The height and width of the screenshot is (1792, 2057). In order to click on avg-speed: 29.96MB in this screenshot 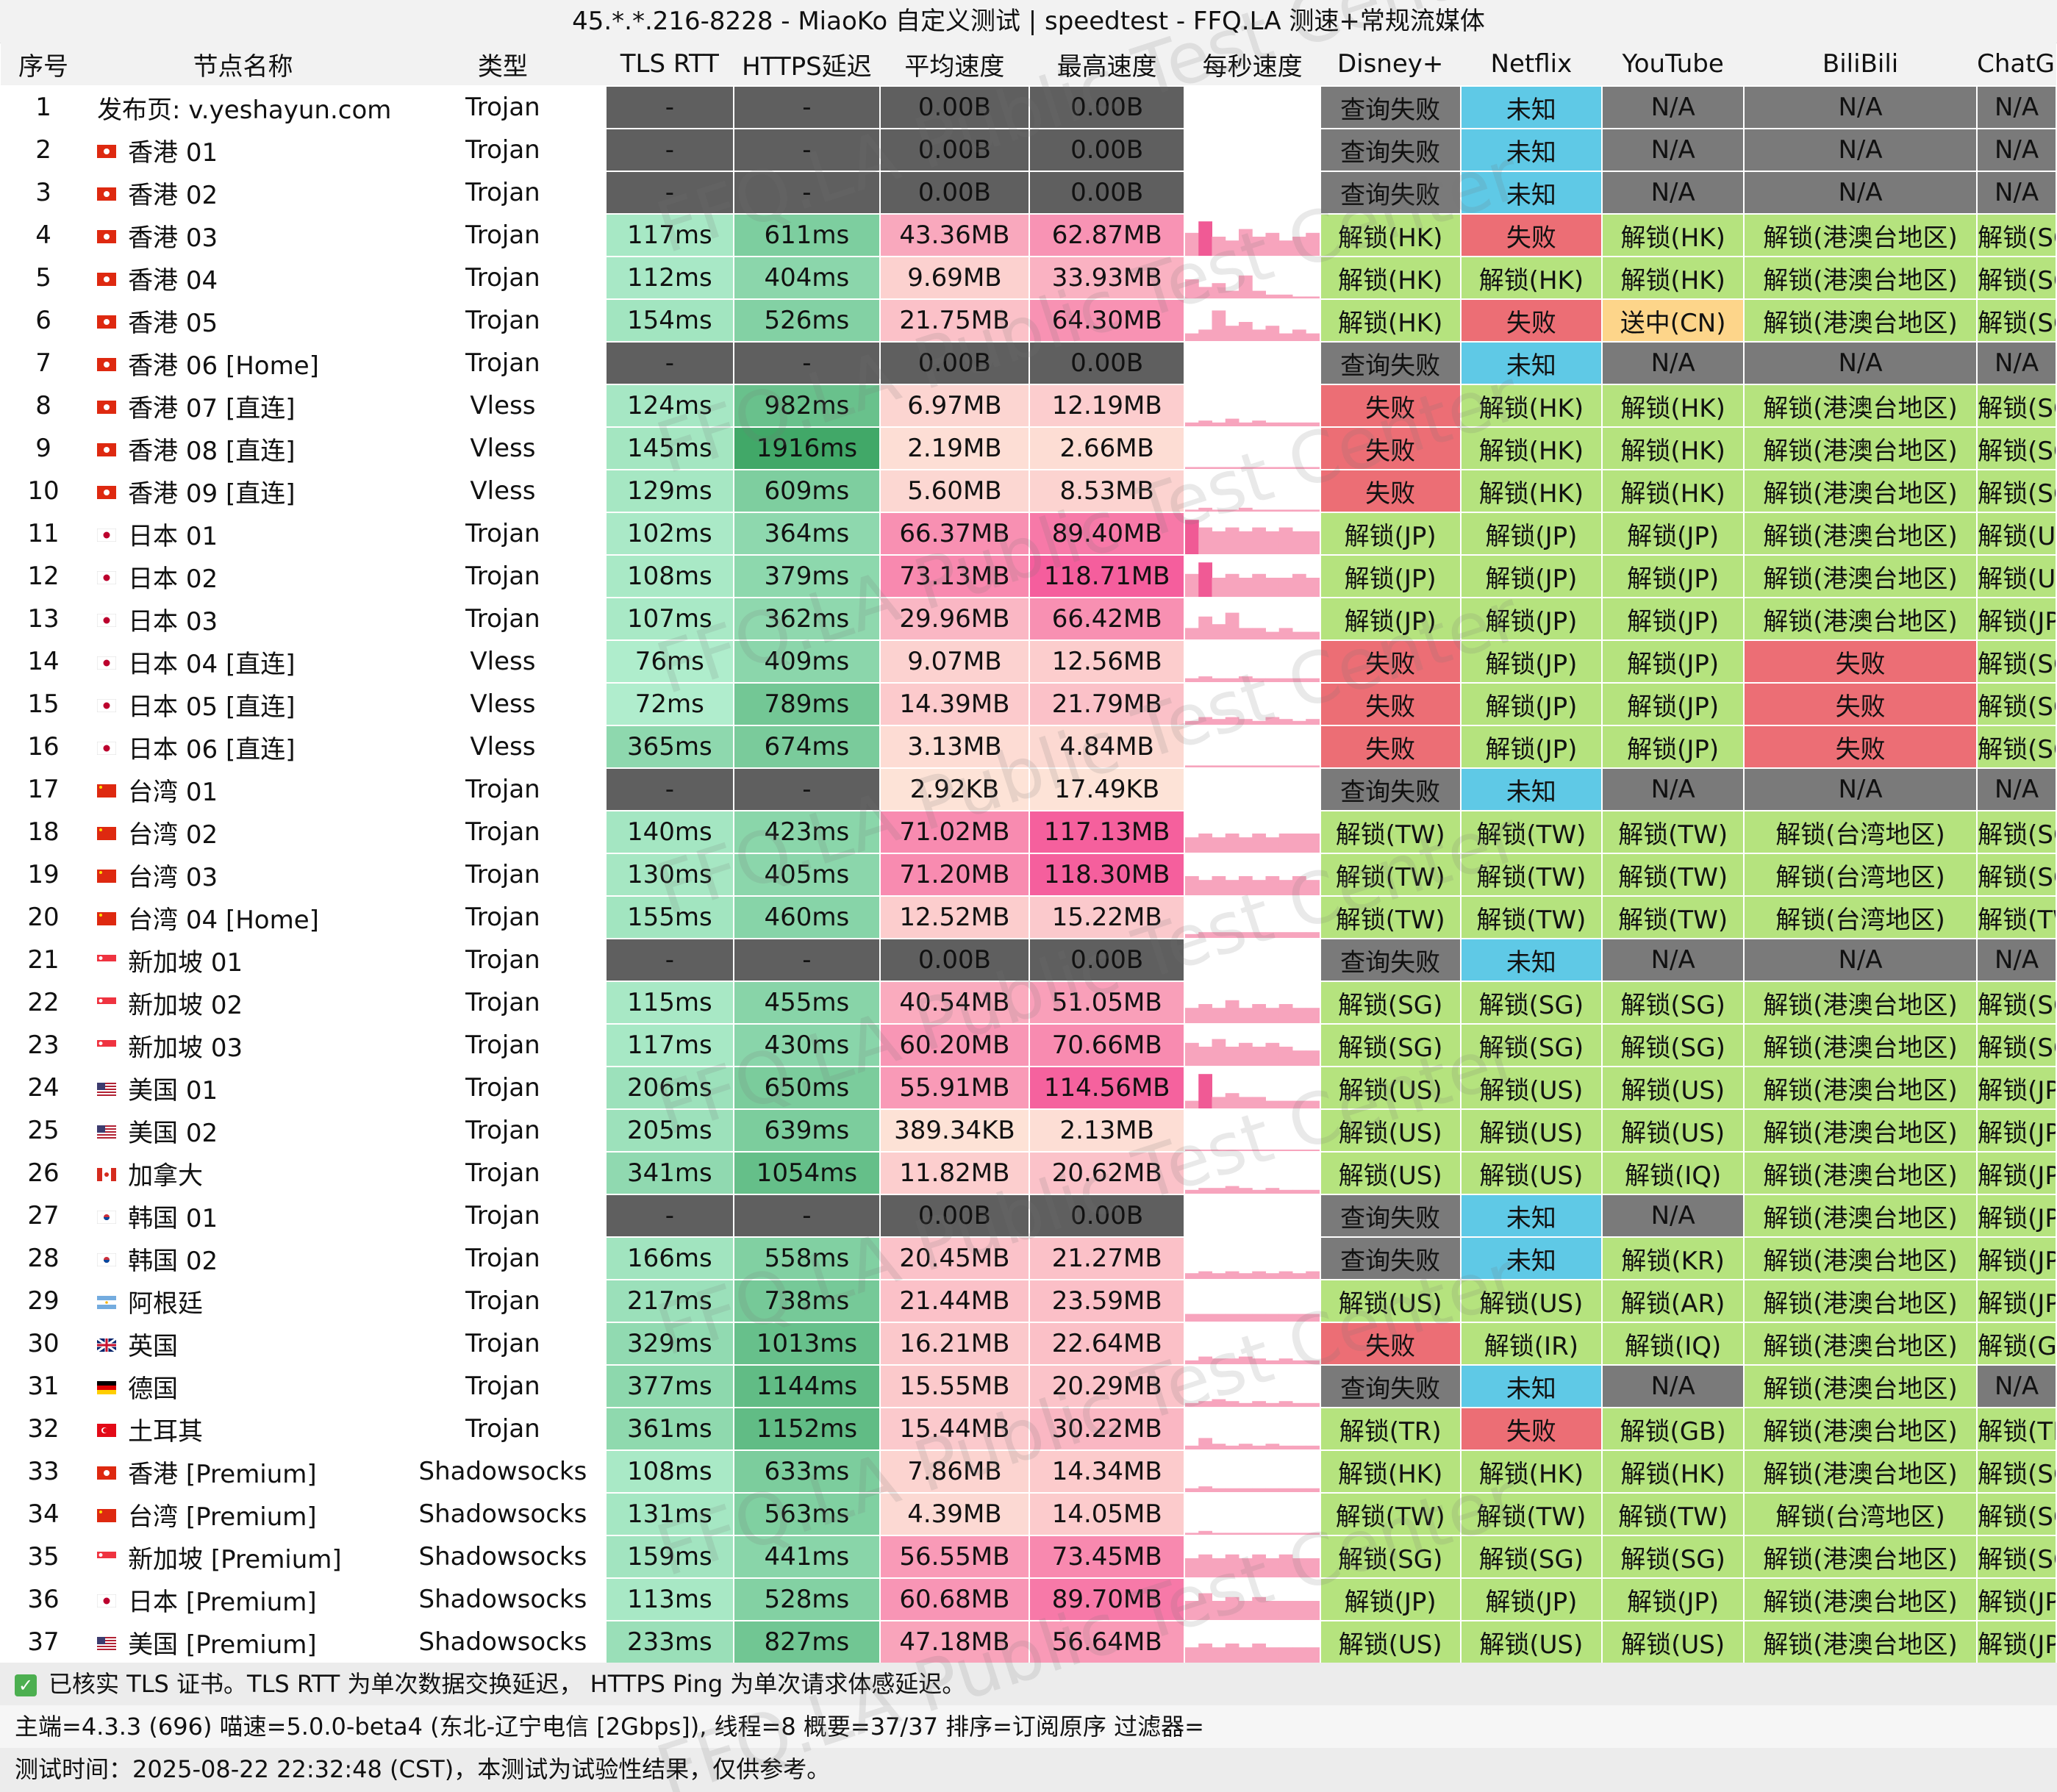, I will do `click(954, 619)`.